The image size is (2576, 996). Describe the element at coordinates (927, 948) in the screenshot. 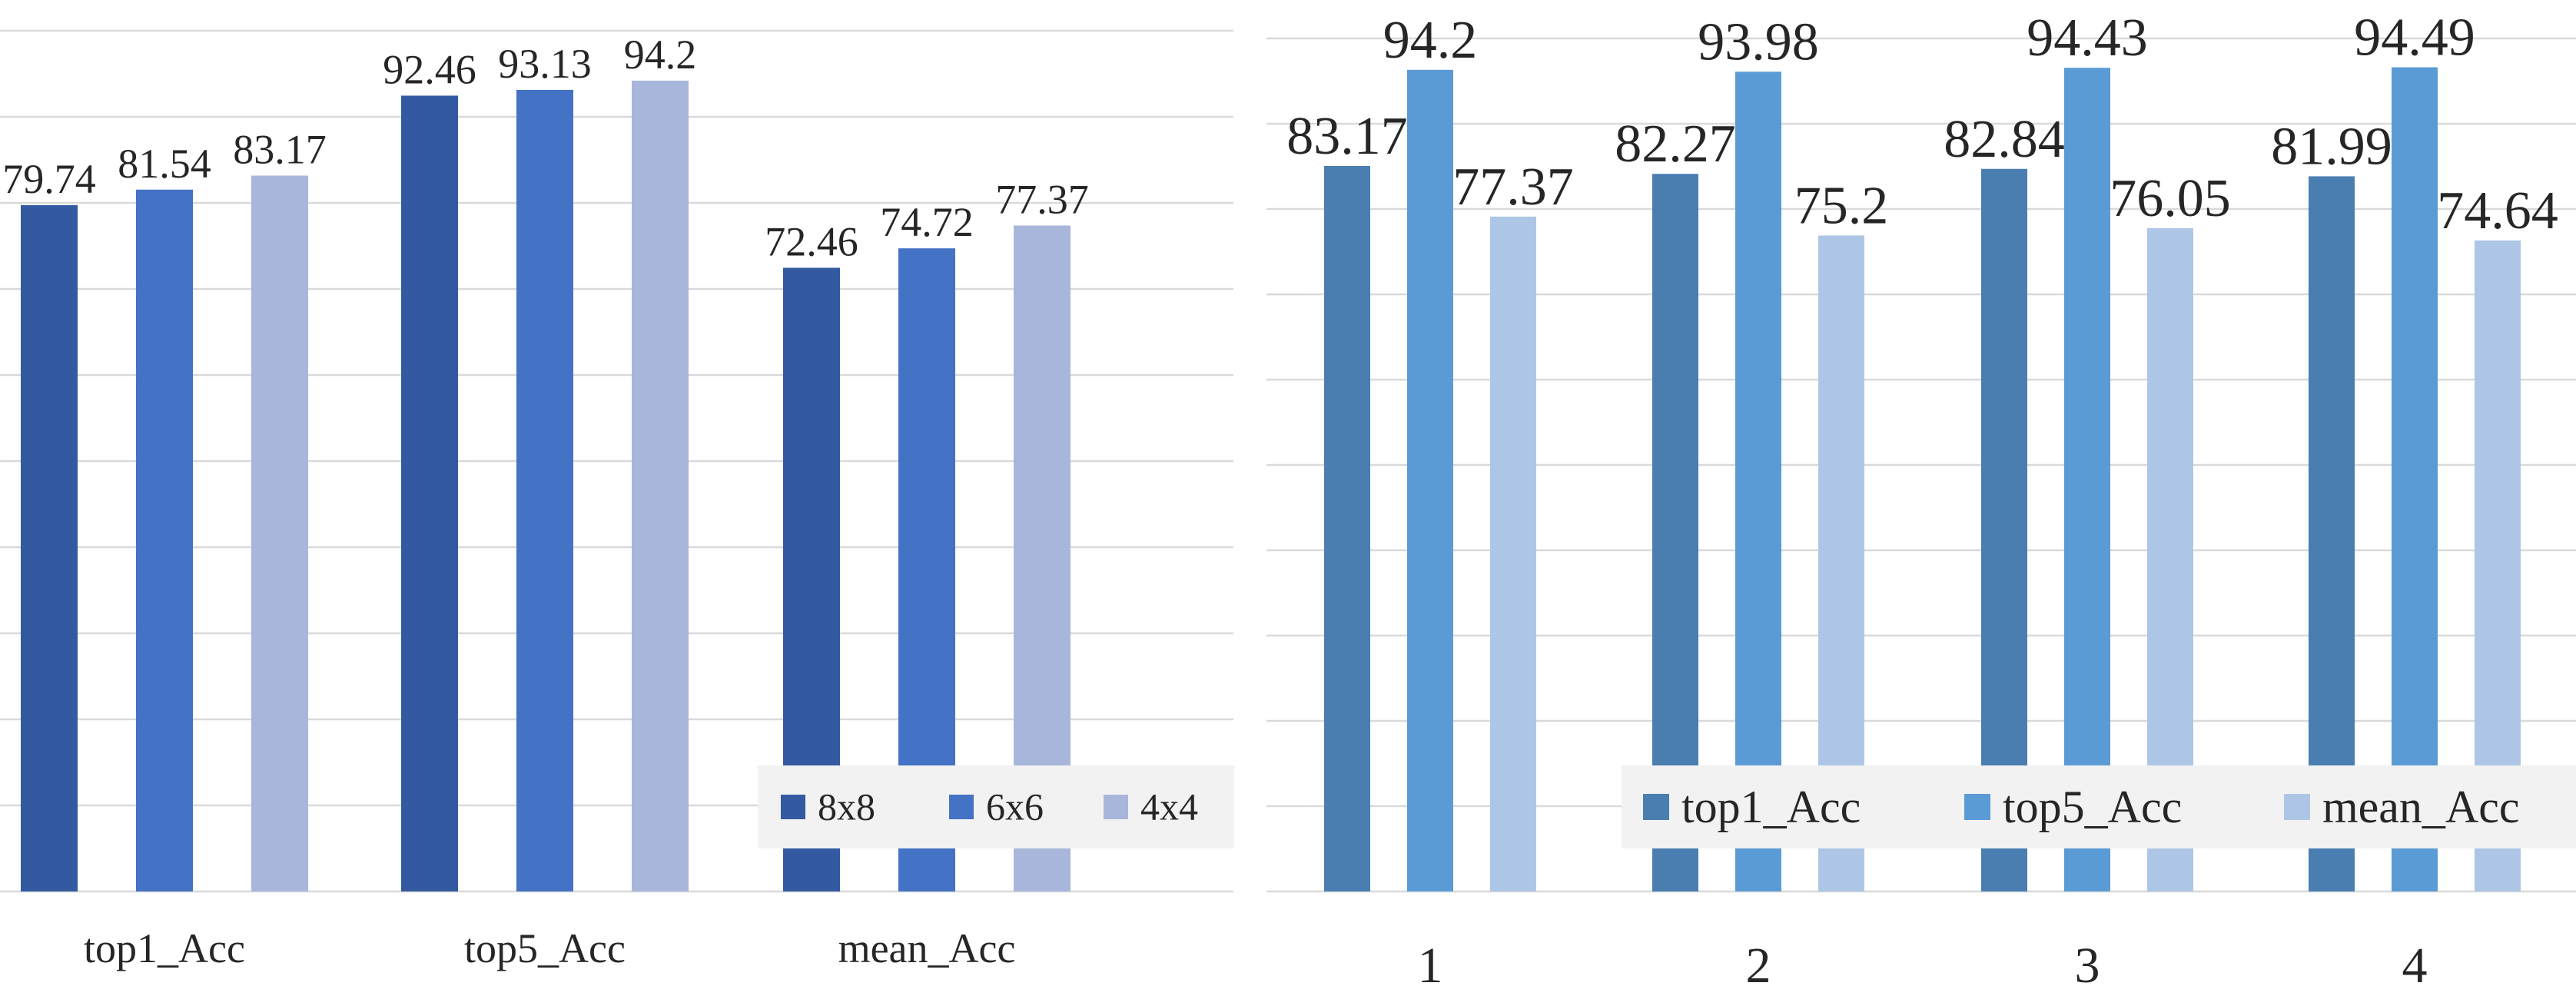

I see `x-tick-label: mean_Acc` at that location.